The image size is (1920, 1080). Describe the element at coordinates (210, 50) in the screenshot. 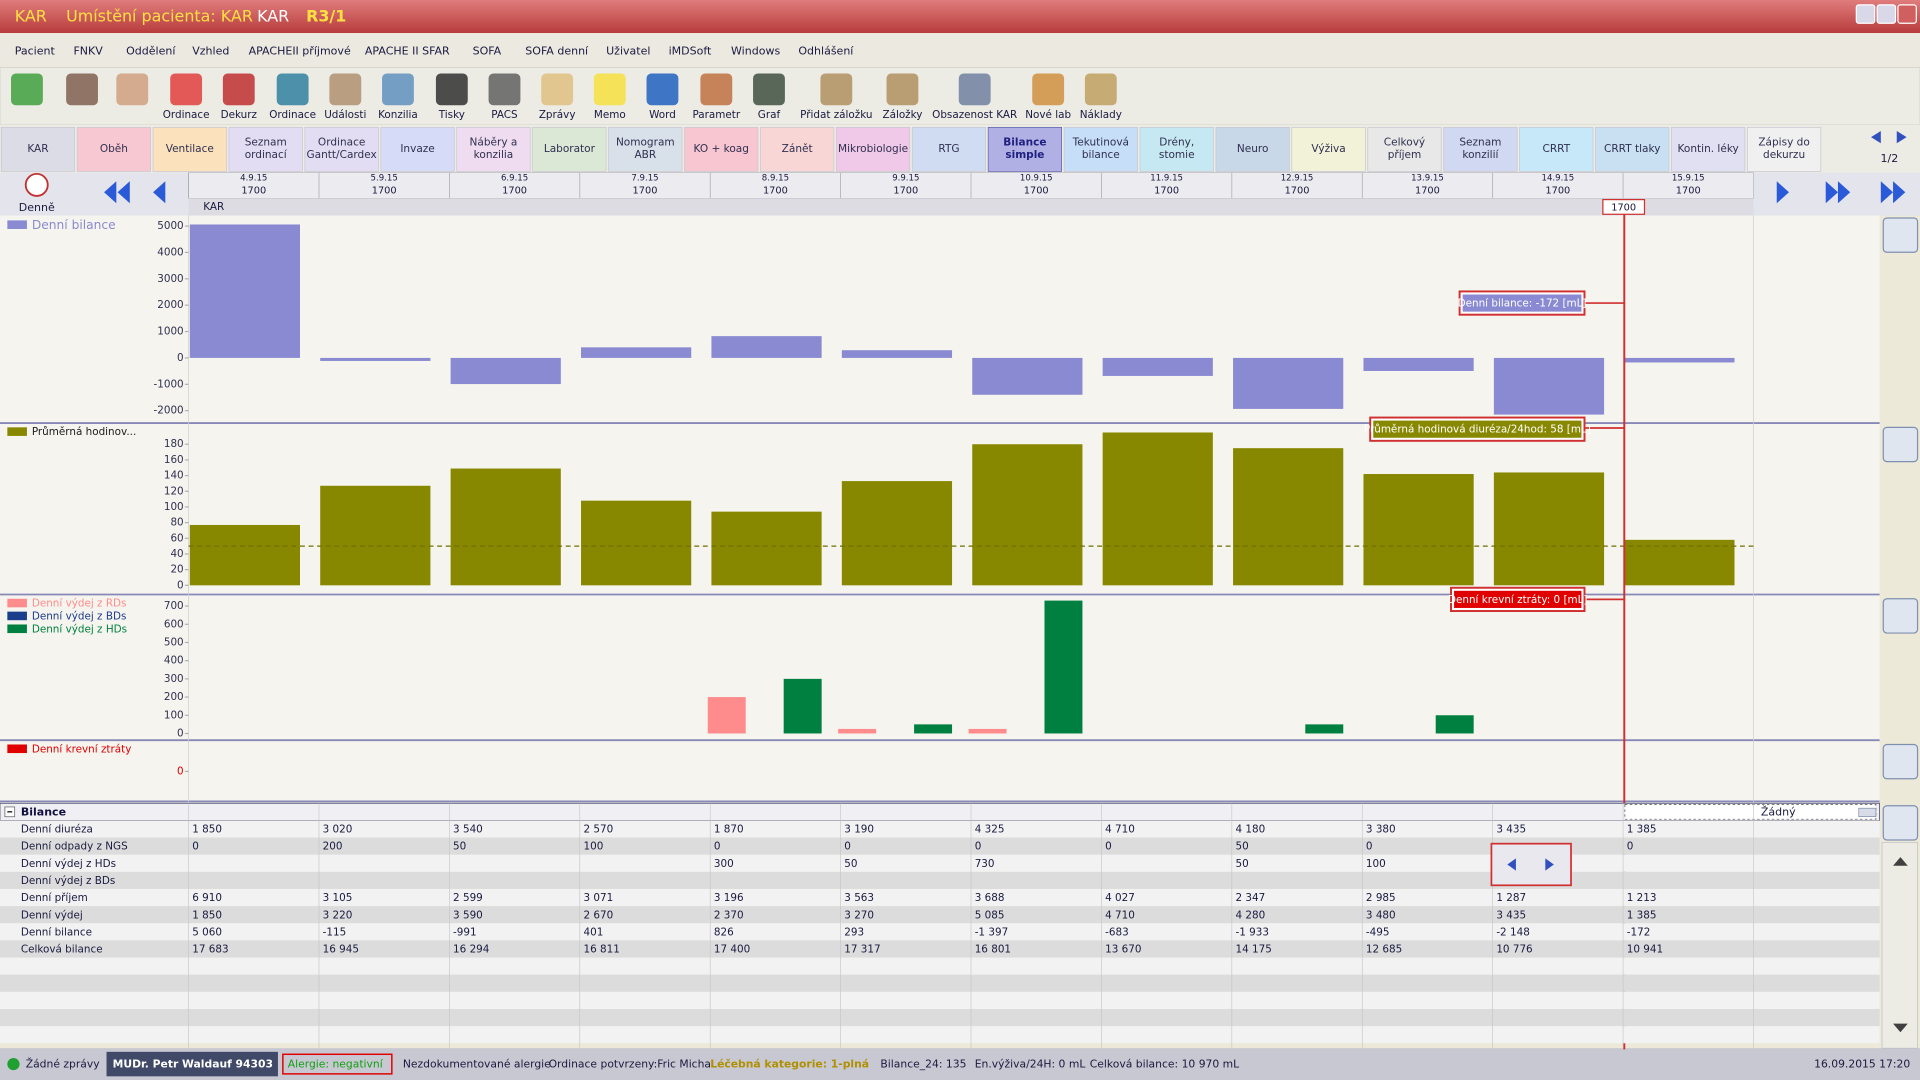

I see `menu-item: Vzhled` at that location.